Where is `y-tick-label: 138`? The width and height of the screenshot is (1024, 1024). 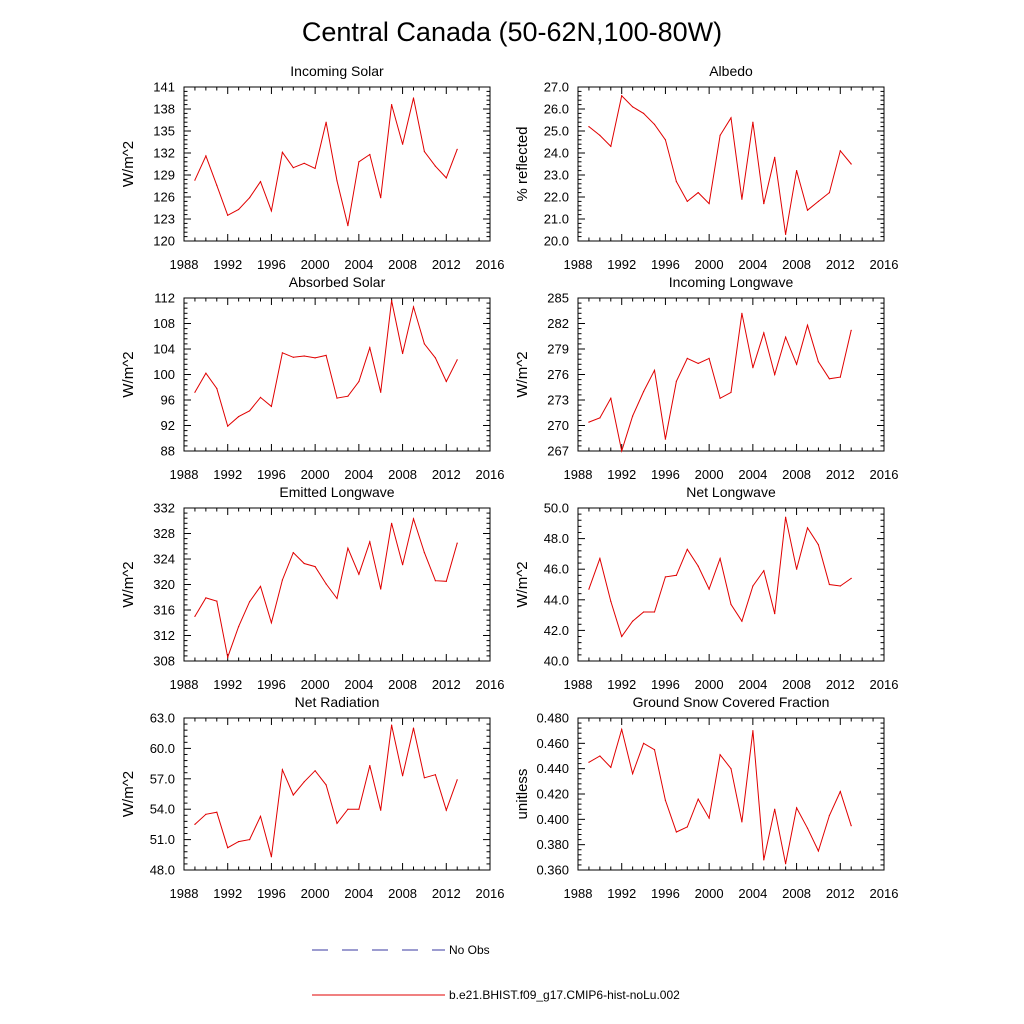
y-tick-label: 138 is located at coordinates (164, 109).